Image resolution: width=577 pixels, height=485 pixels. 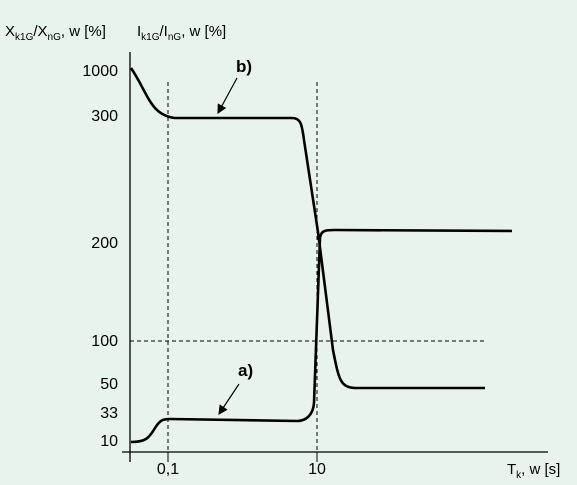 What do you see at coordinates (104, 243) in the screenshot?
I see `y-tick-label: 200` at bounding box center [104, 243].